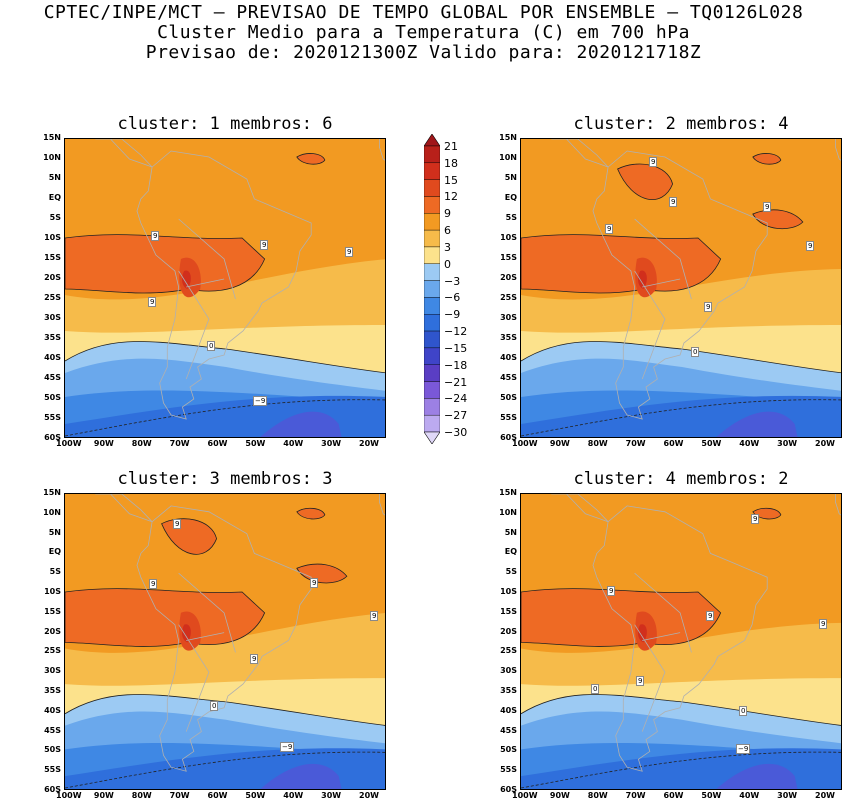  Describe the element at coordinates (124, 153) in the screenshot. I see `coastline-central-america` at that location.